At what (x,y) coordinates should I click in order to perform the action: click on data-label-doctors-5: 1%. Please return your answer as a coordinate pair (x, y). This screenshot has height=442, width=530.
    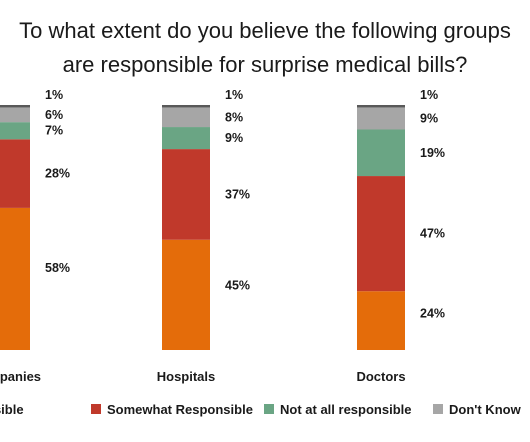
    Looking at the image, I should click on (429, 95).